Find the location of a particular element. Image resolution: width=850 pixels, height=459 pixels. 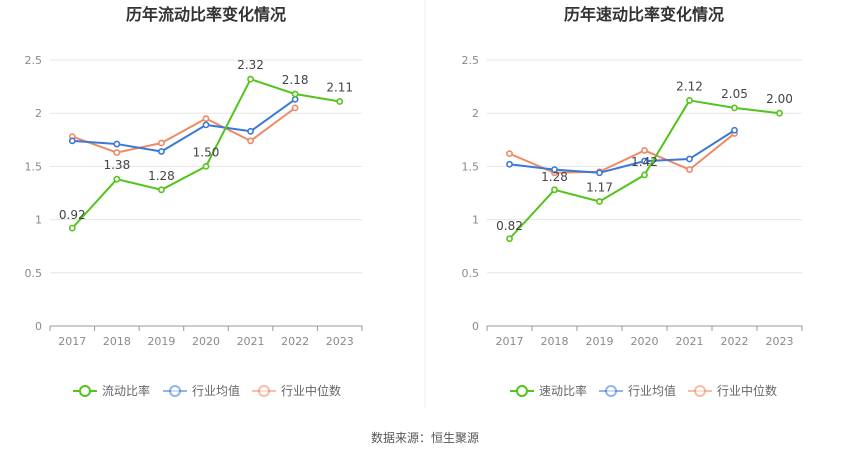

chart-title: 历年速动比率变化情况 is located at coordinates (644, 14).